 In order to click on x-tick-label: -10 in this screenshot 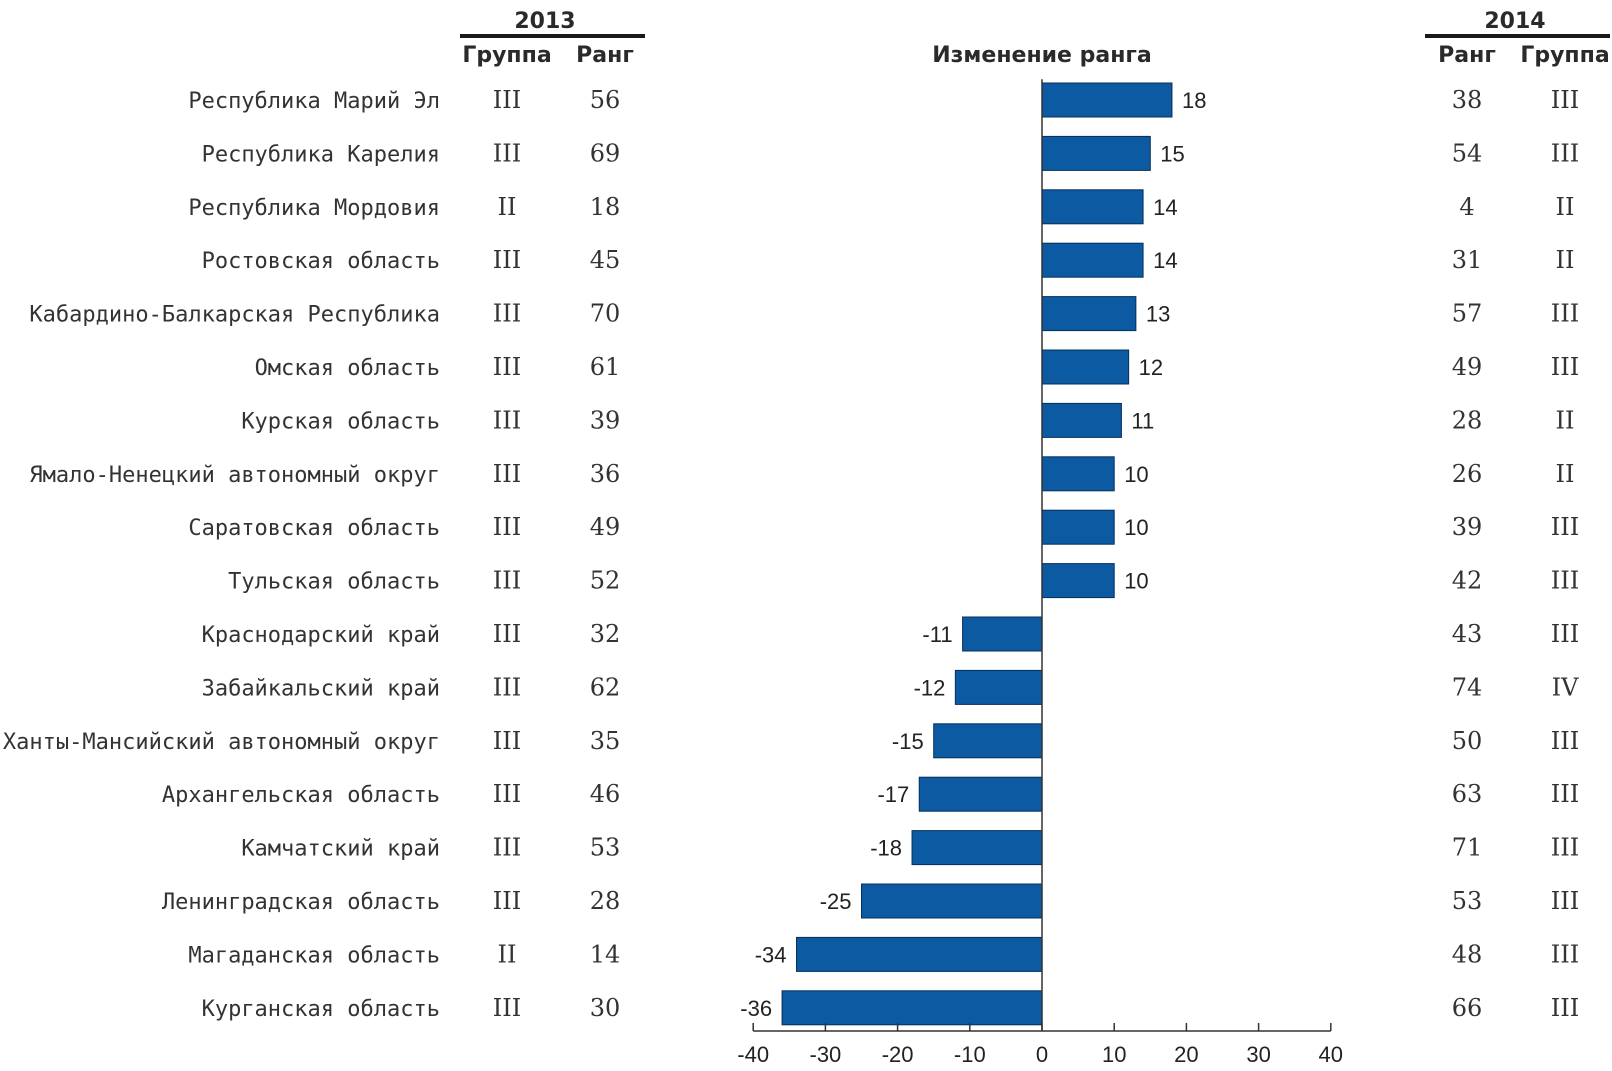, I will do `click(970, 1054)`.